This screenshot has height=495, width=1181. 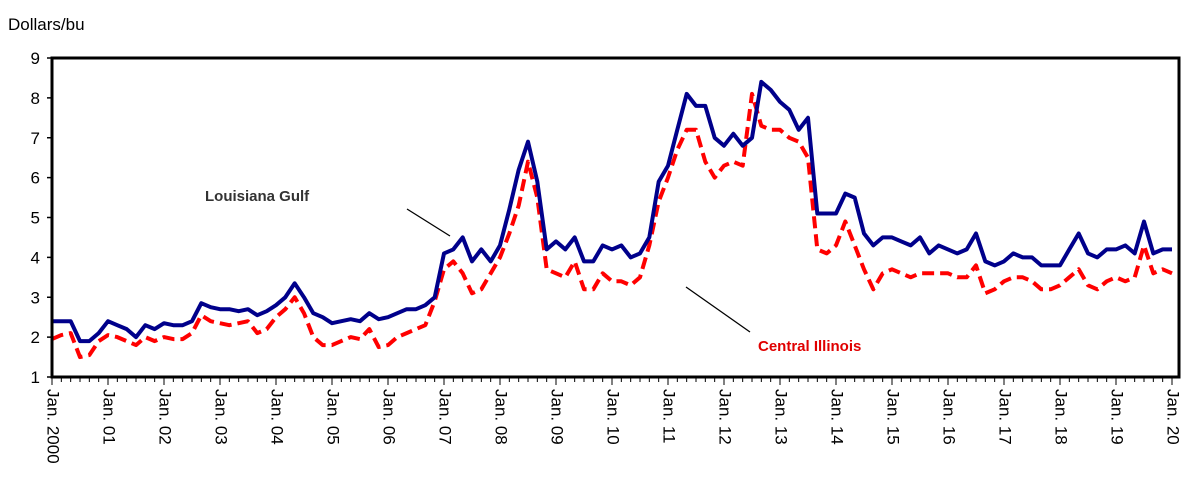 I want to click on y-tick-label: 3, so click(x=35, y=297).